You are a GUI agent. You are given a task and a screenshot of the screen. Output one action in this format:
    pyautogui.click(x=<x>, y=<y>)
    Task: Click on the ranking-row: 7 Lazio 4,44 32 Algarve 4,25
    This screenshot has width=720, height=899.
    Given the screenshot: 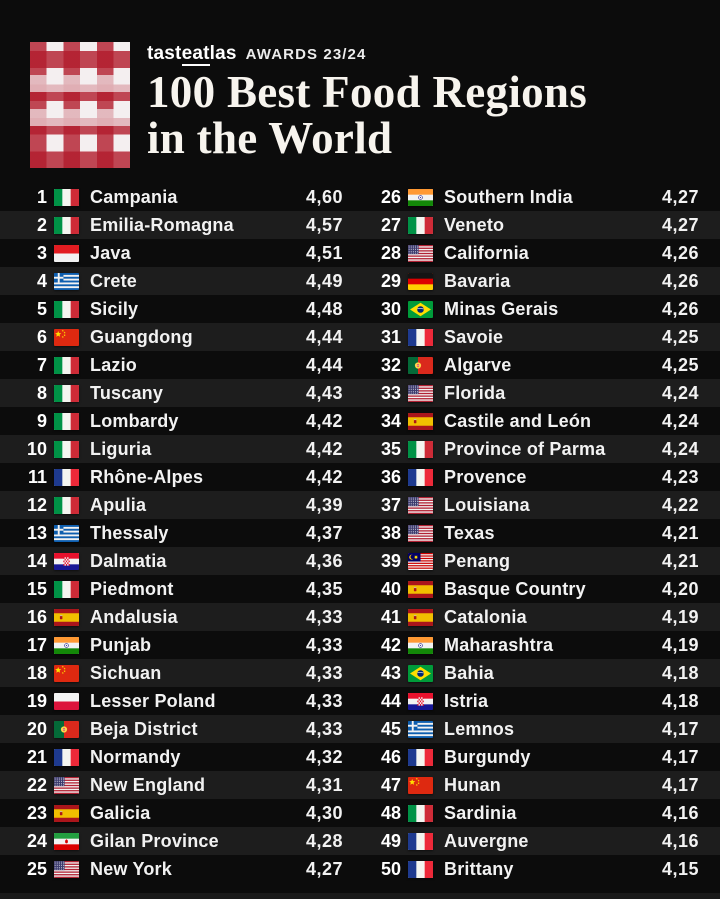 What is the action you would take?
    pyautogui.click(x=360, y=365)
    